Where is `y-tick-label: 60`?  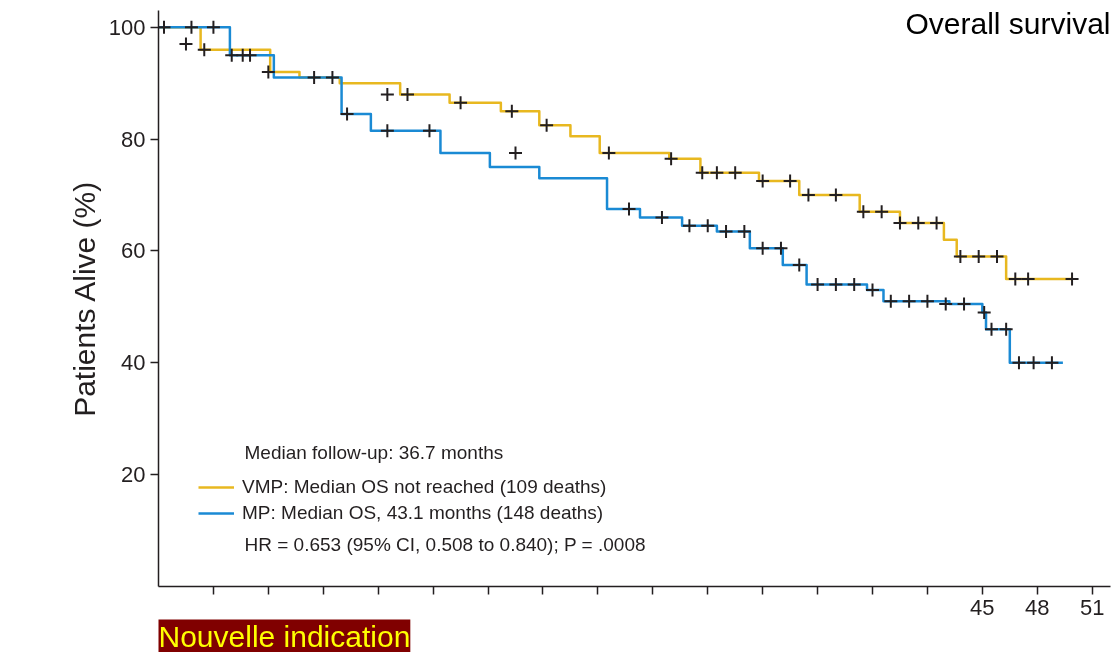 y-tick-label: 60 is located at coordinates (133, 251).